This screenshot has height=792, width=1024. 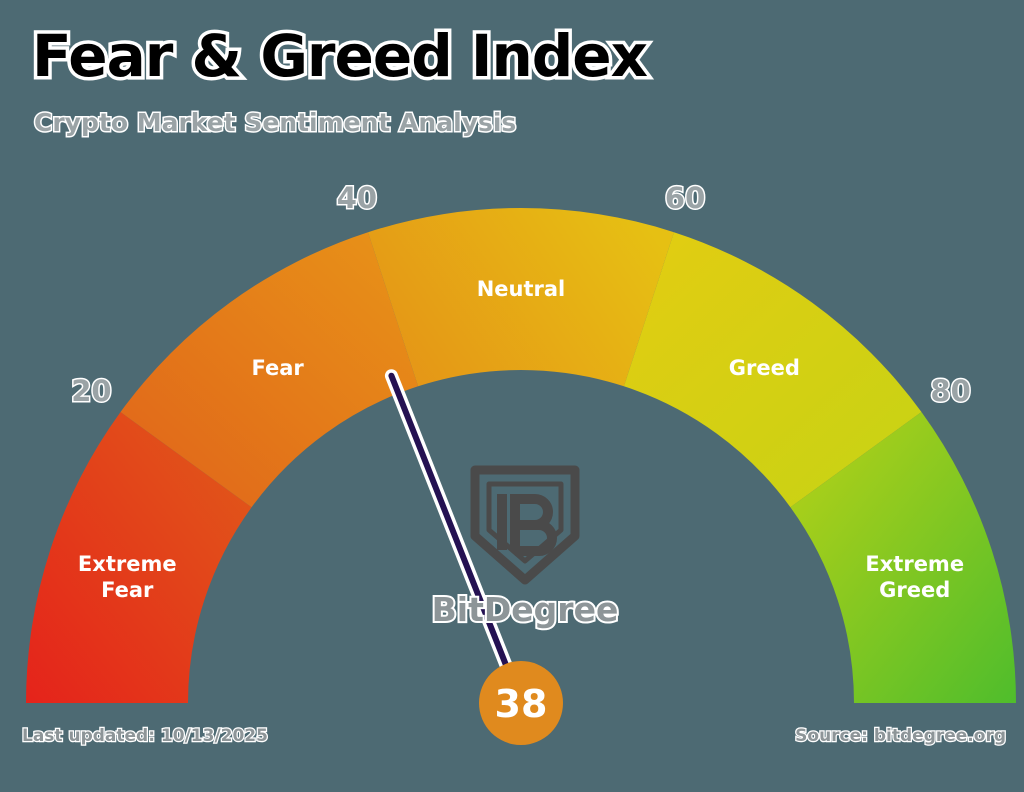 I want to click on segment-label-greed: Greed, so click(x=764, y=368).